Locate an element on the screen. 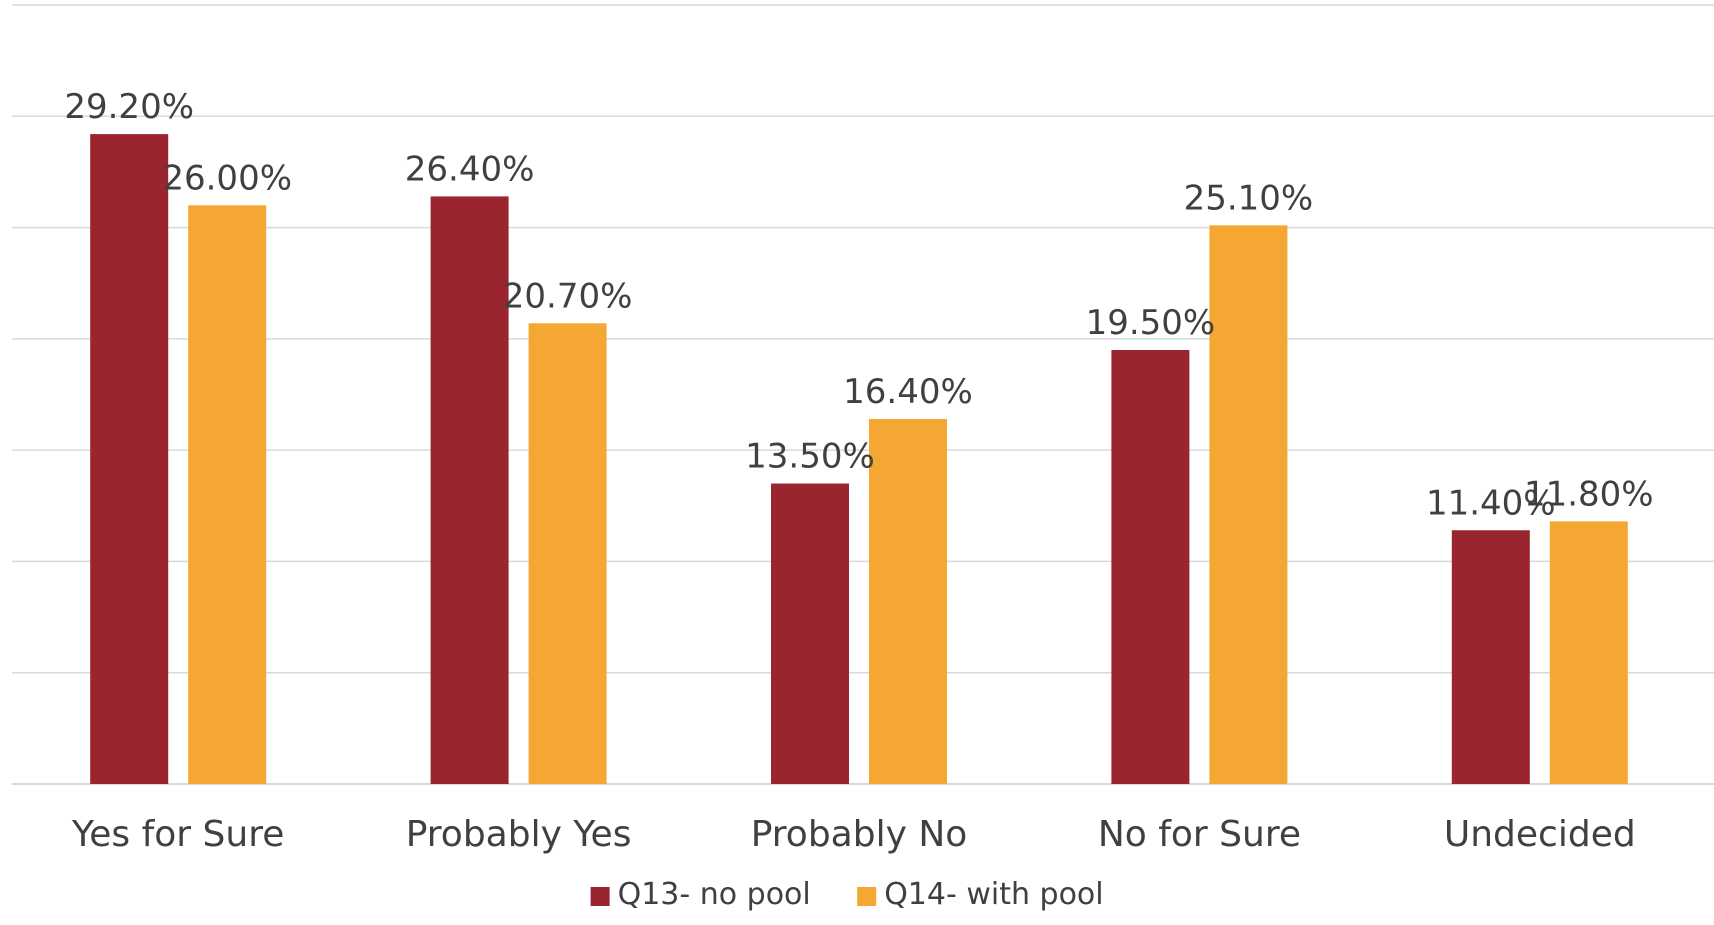 Image resolution: width=1714 pixels, height=925 pixels. legend: Q13- no pool Q14- with pool is located at coordinates (847, 894).